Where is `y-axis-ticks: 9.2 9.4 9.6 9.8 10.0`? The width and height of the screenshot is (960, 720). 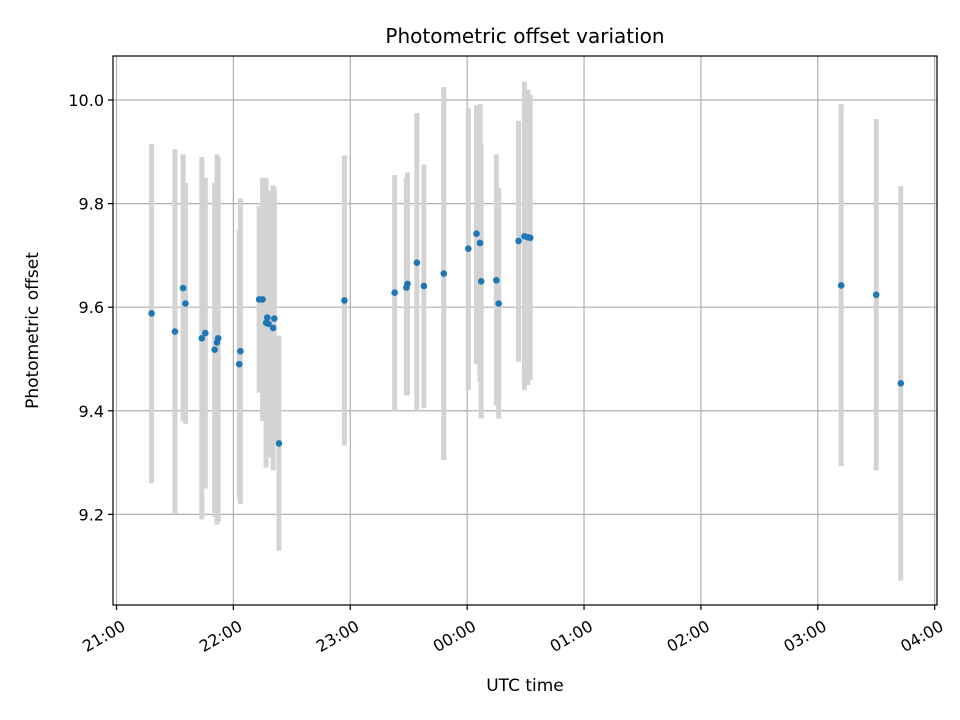
y-axis-ticks: 9.2 9.4 9.6 9.8 10.0 is located at coordinates (90, 307).